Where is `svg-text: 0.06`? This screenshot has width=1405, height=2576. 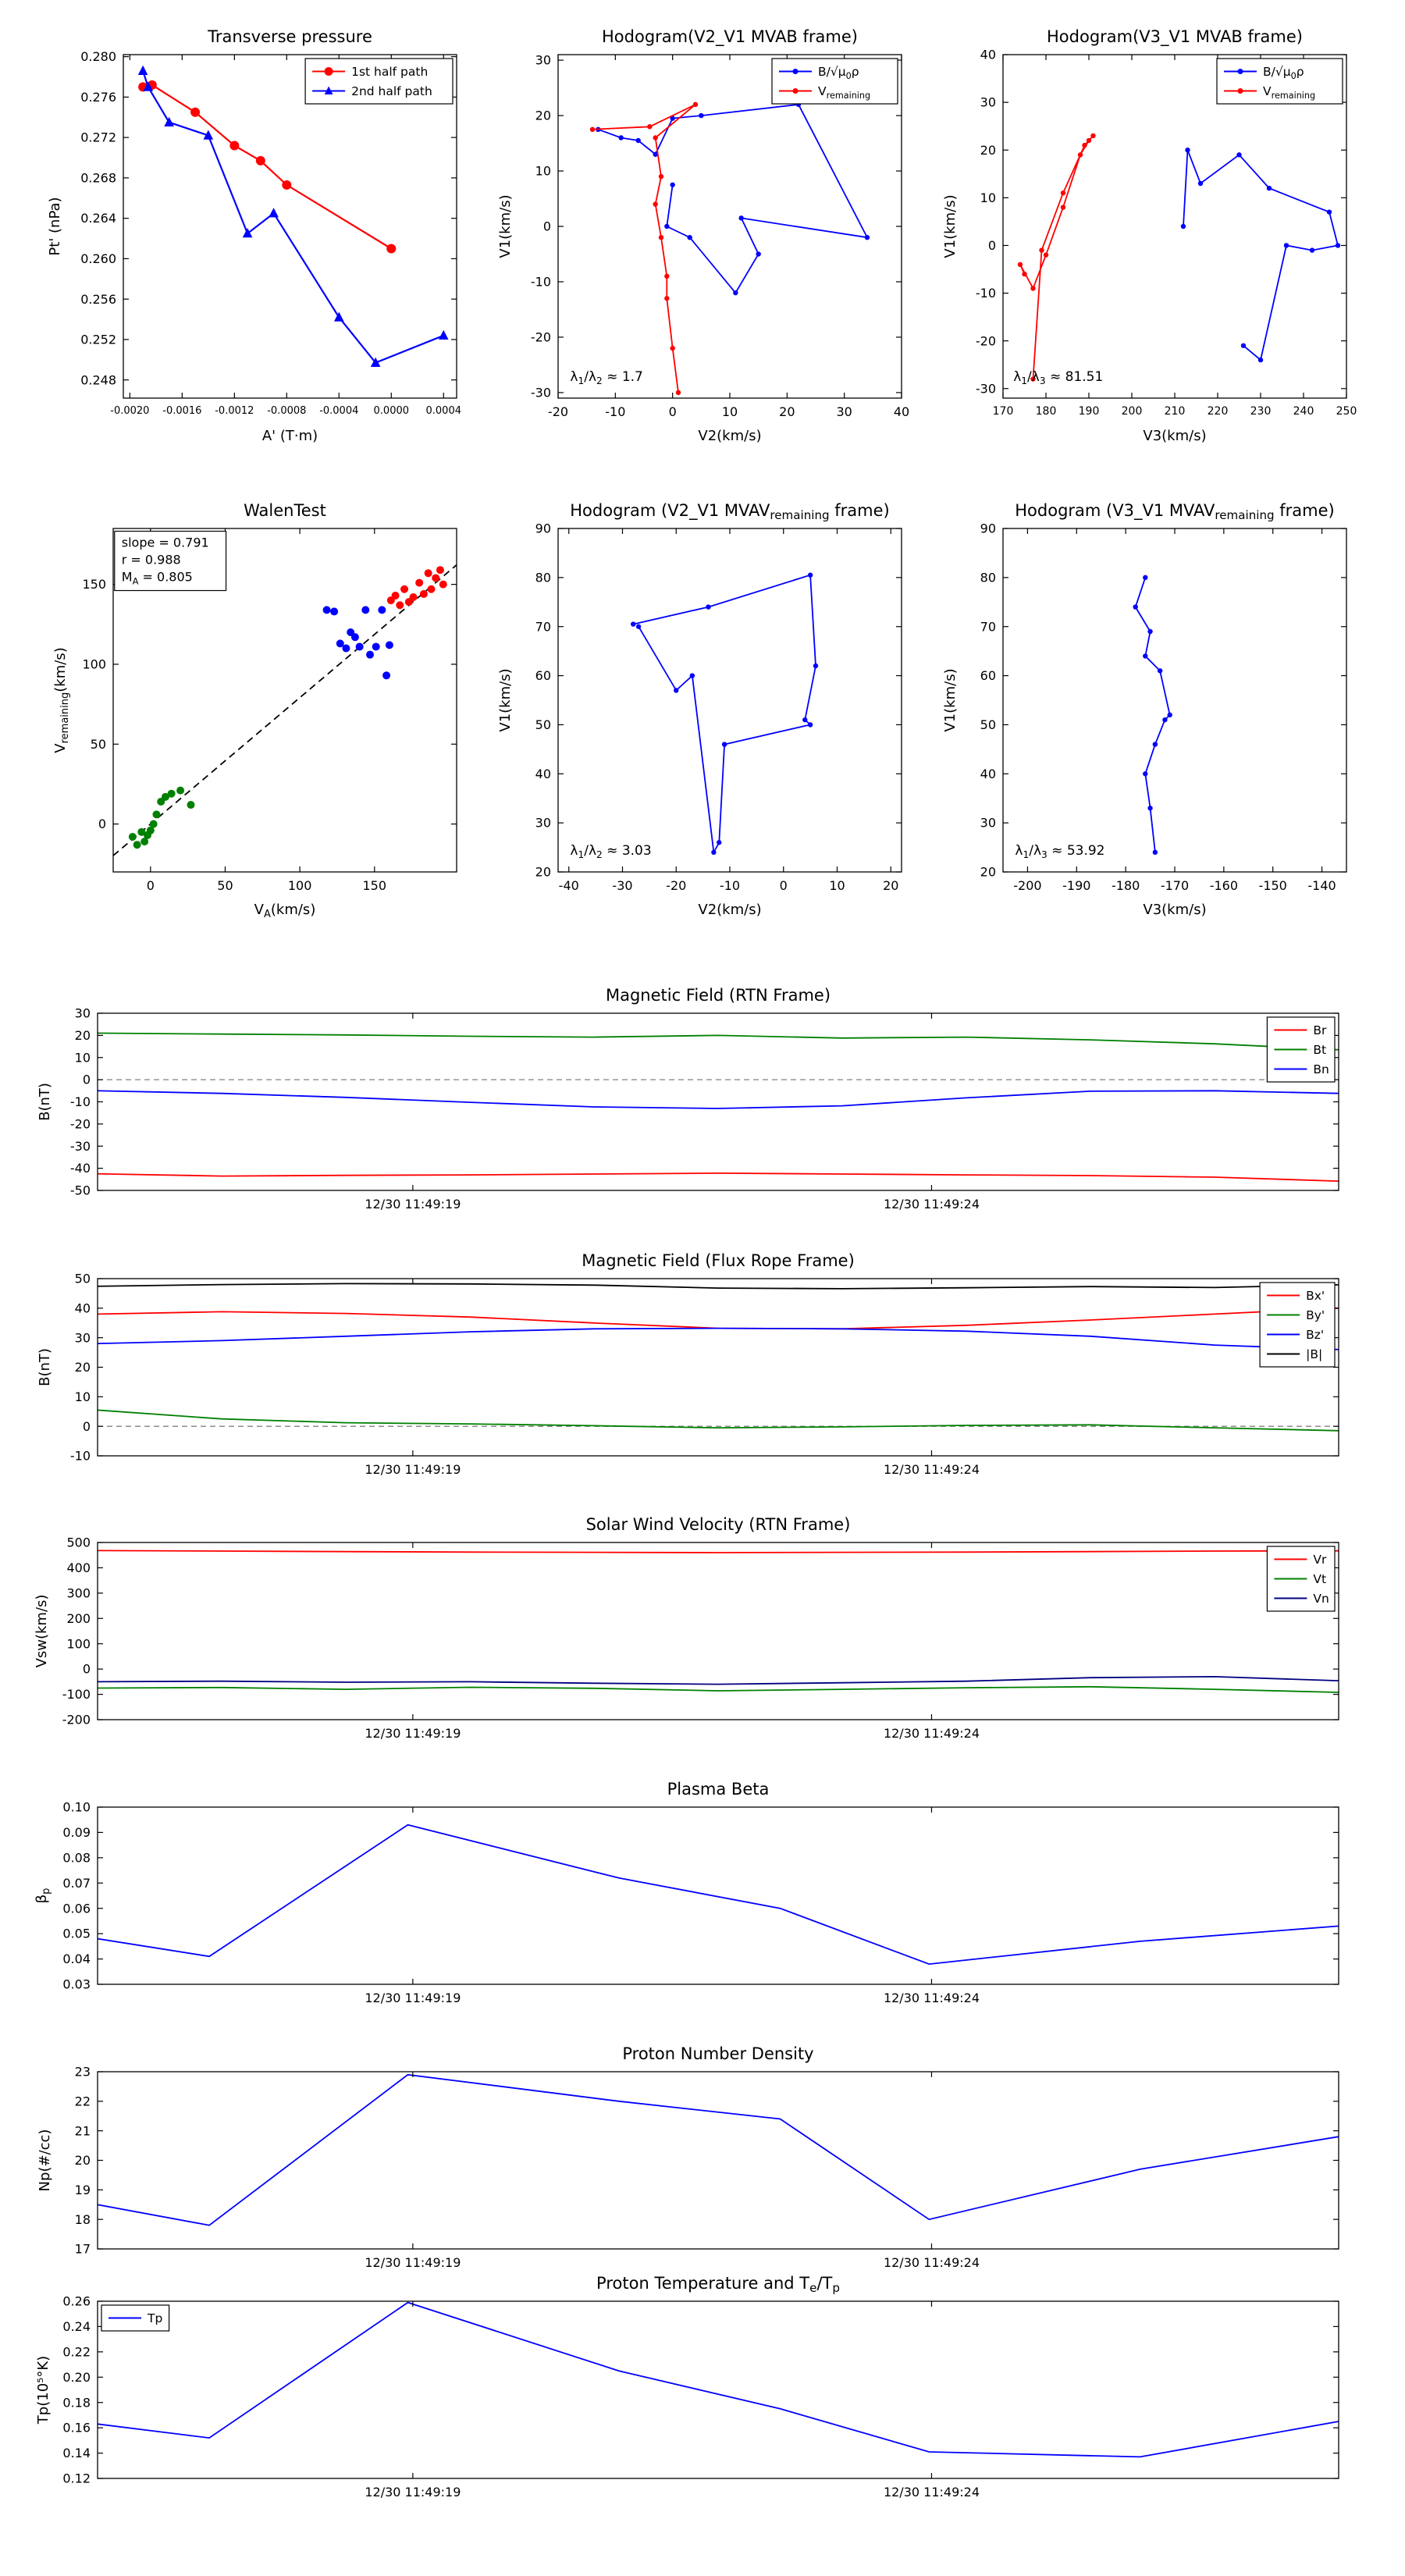 svg-text: 0.06 is located at coordinates (76, 1908).